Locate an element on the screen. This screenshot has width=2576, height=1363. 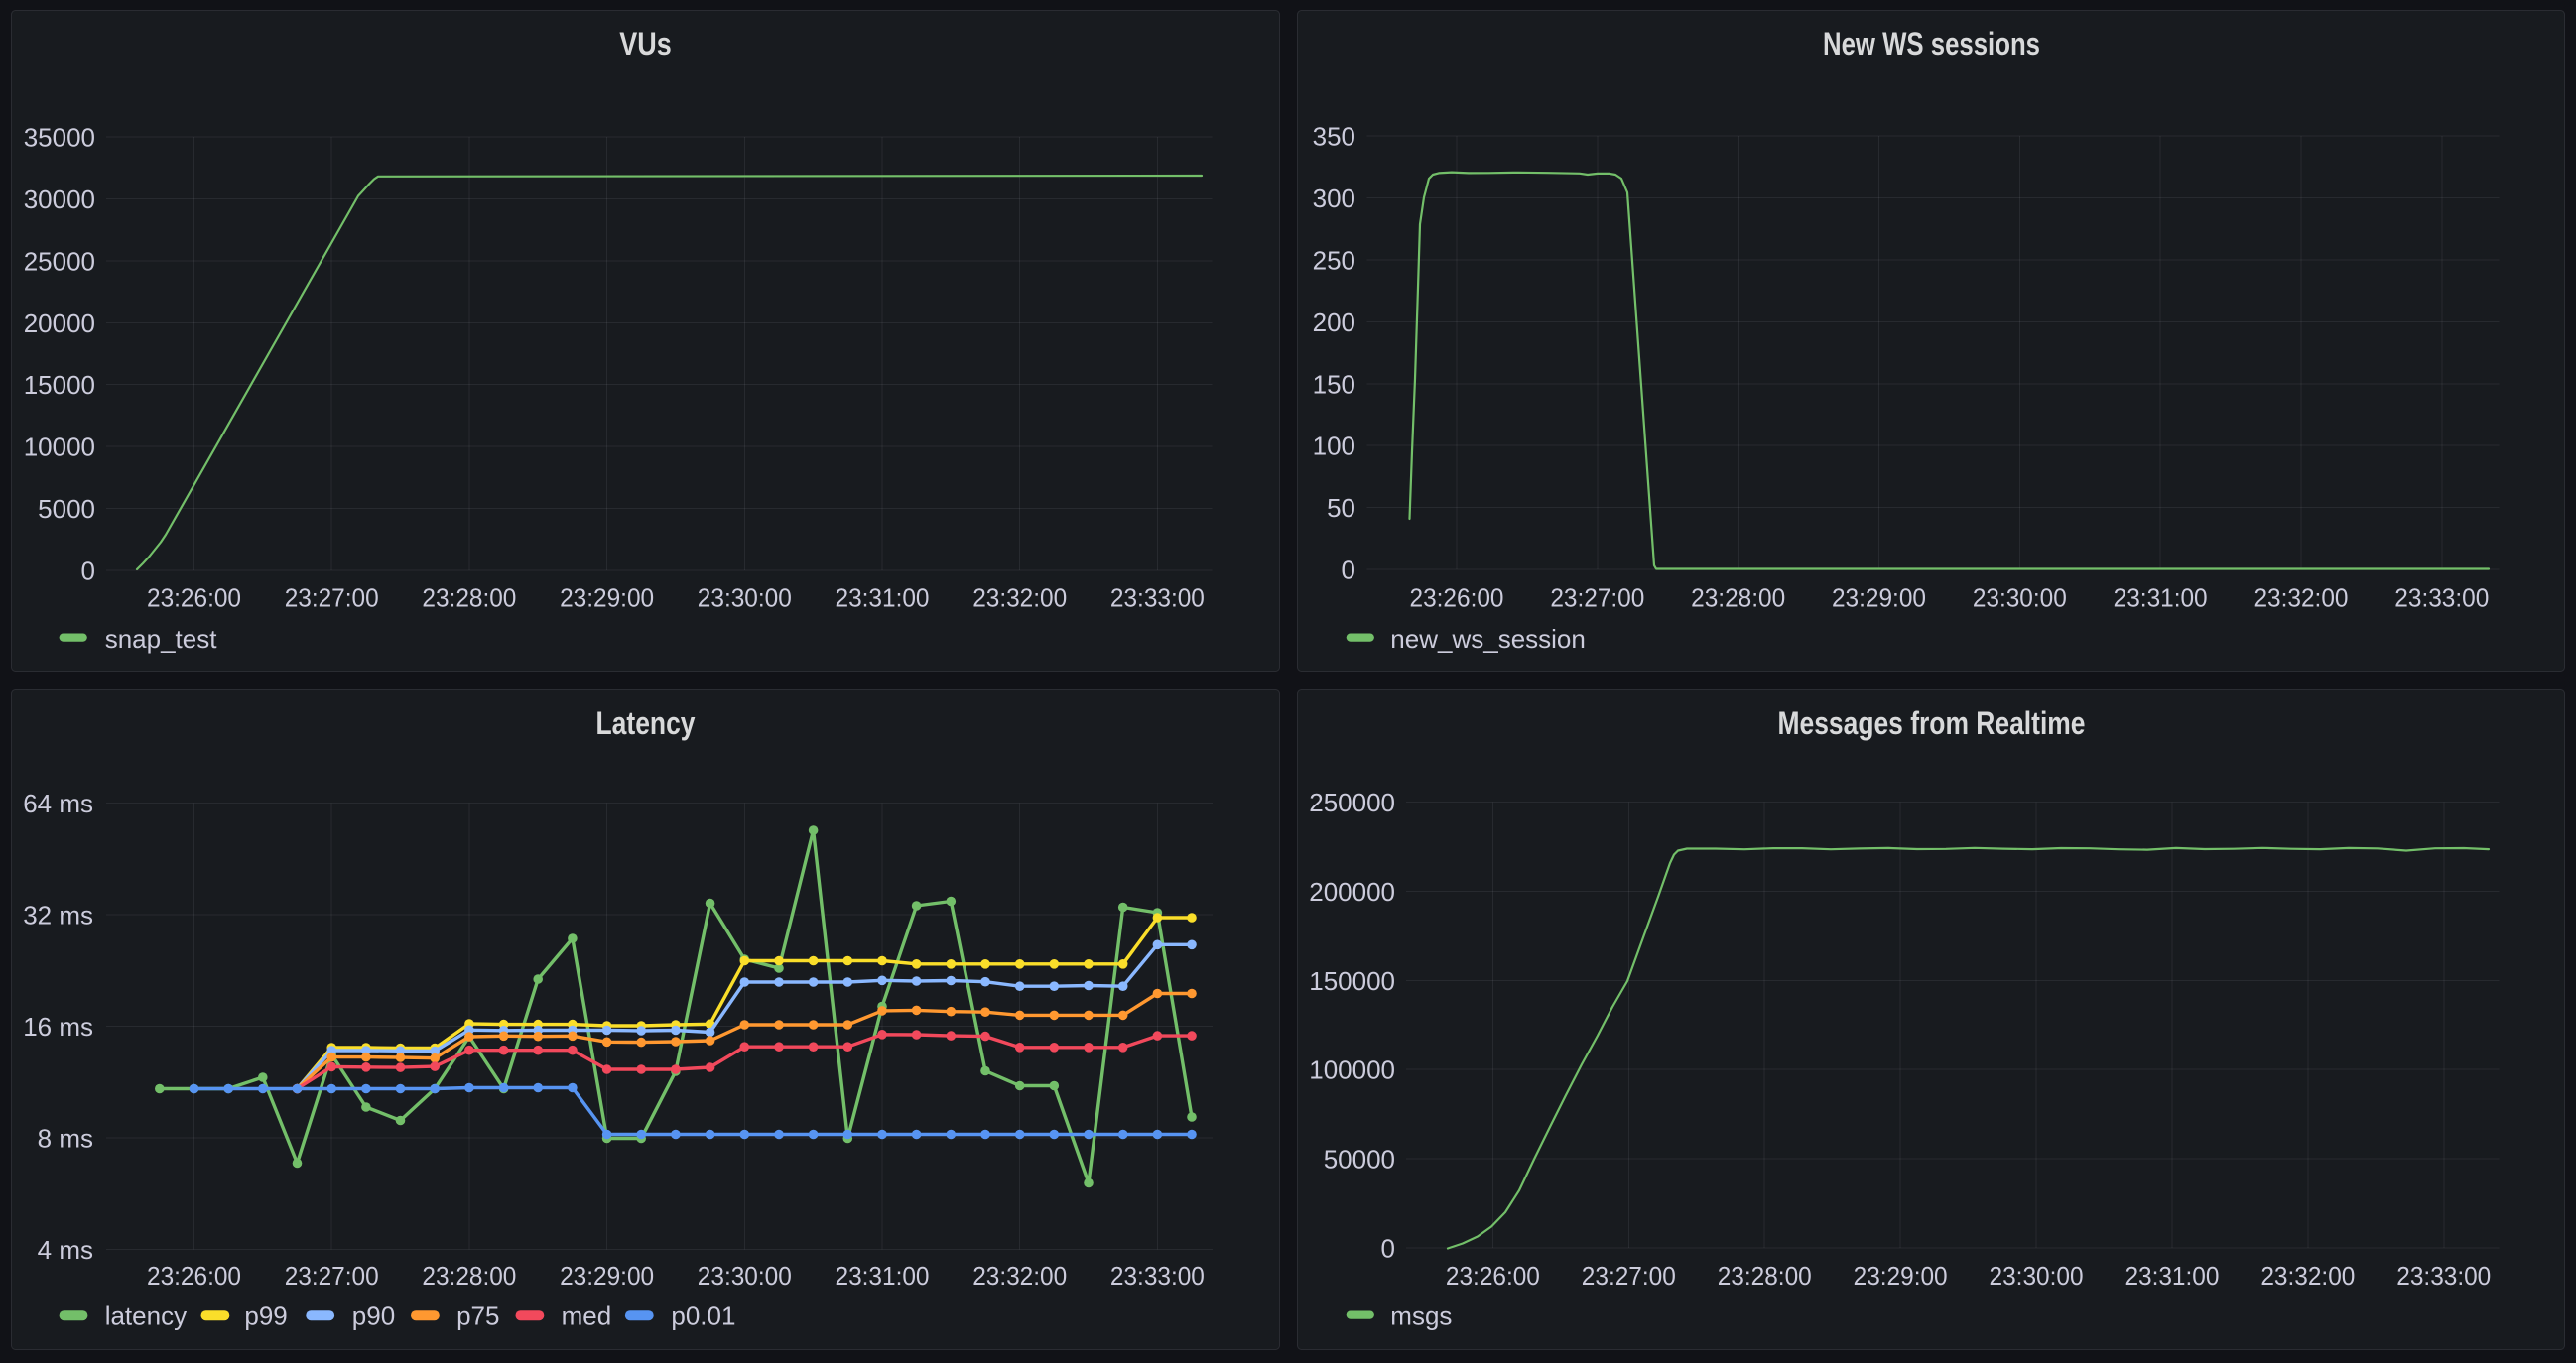
svg-text: 150 is located at coordinates (1334, 384).